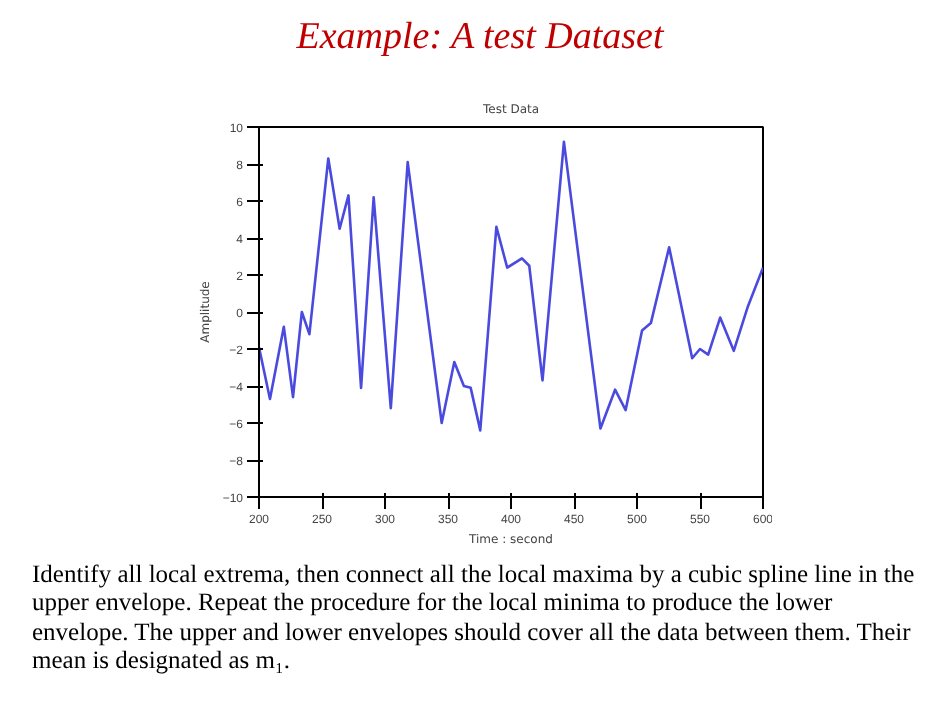 This screenshot has height=710, width=948. What do you see at coordinates (480, 38) in the screenshot?
I see `chart-subtitle: Example: A test Dataset` at bounding box center [480, 38].